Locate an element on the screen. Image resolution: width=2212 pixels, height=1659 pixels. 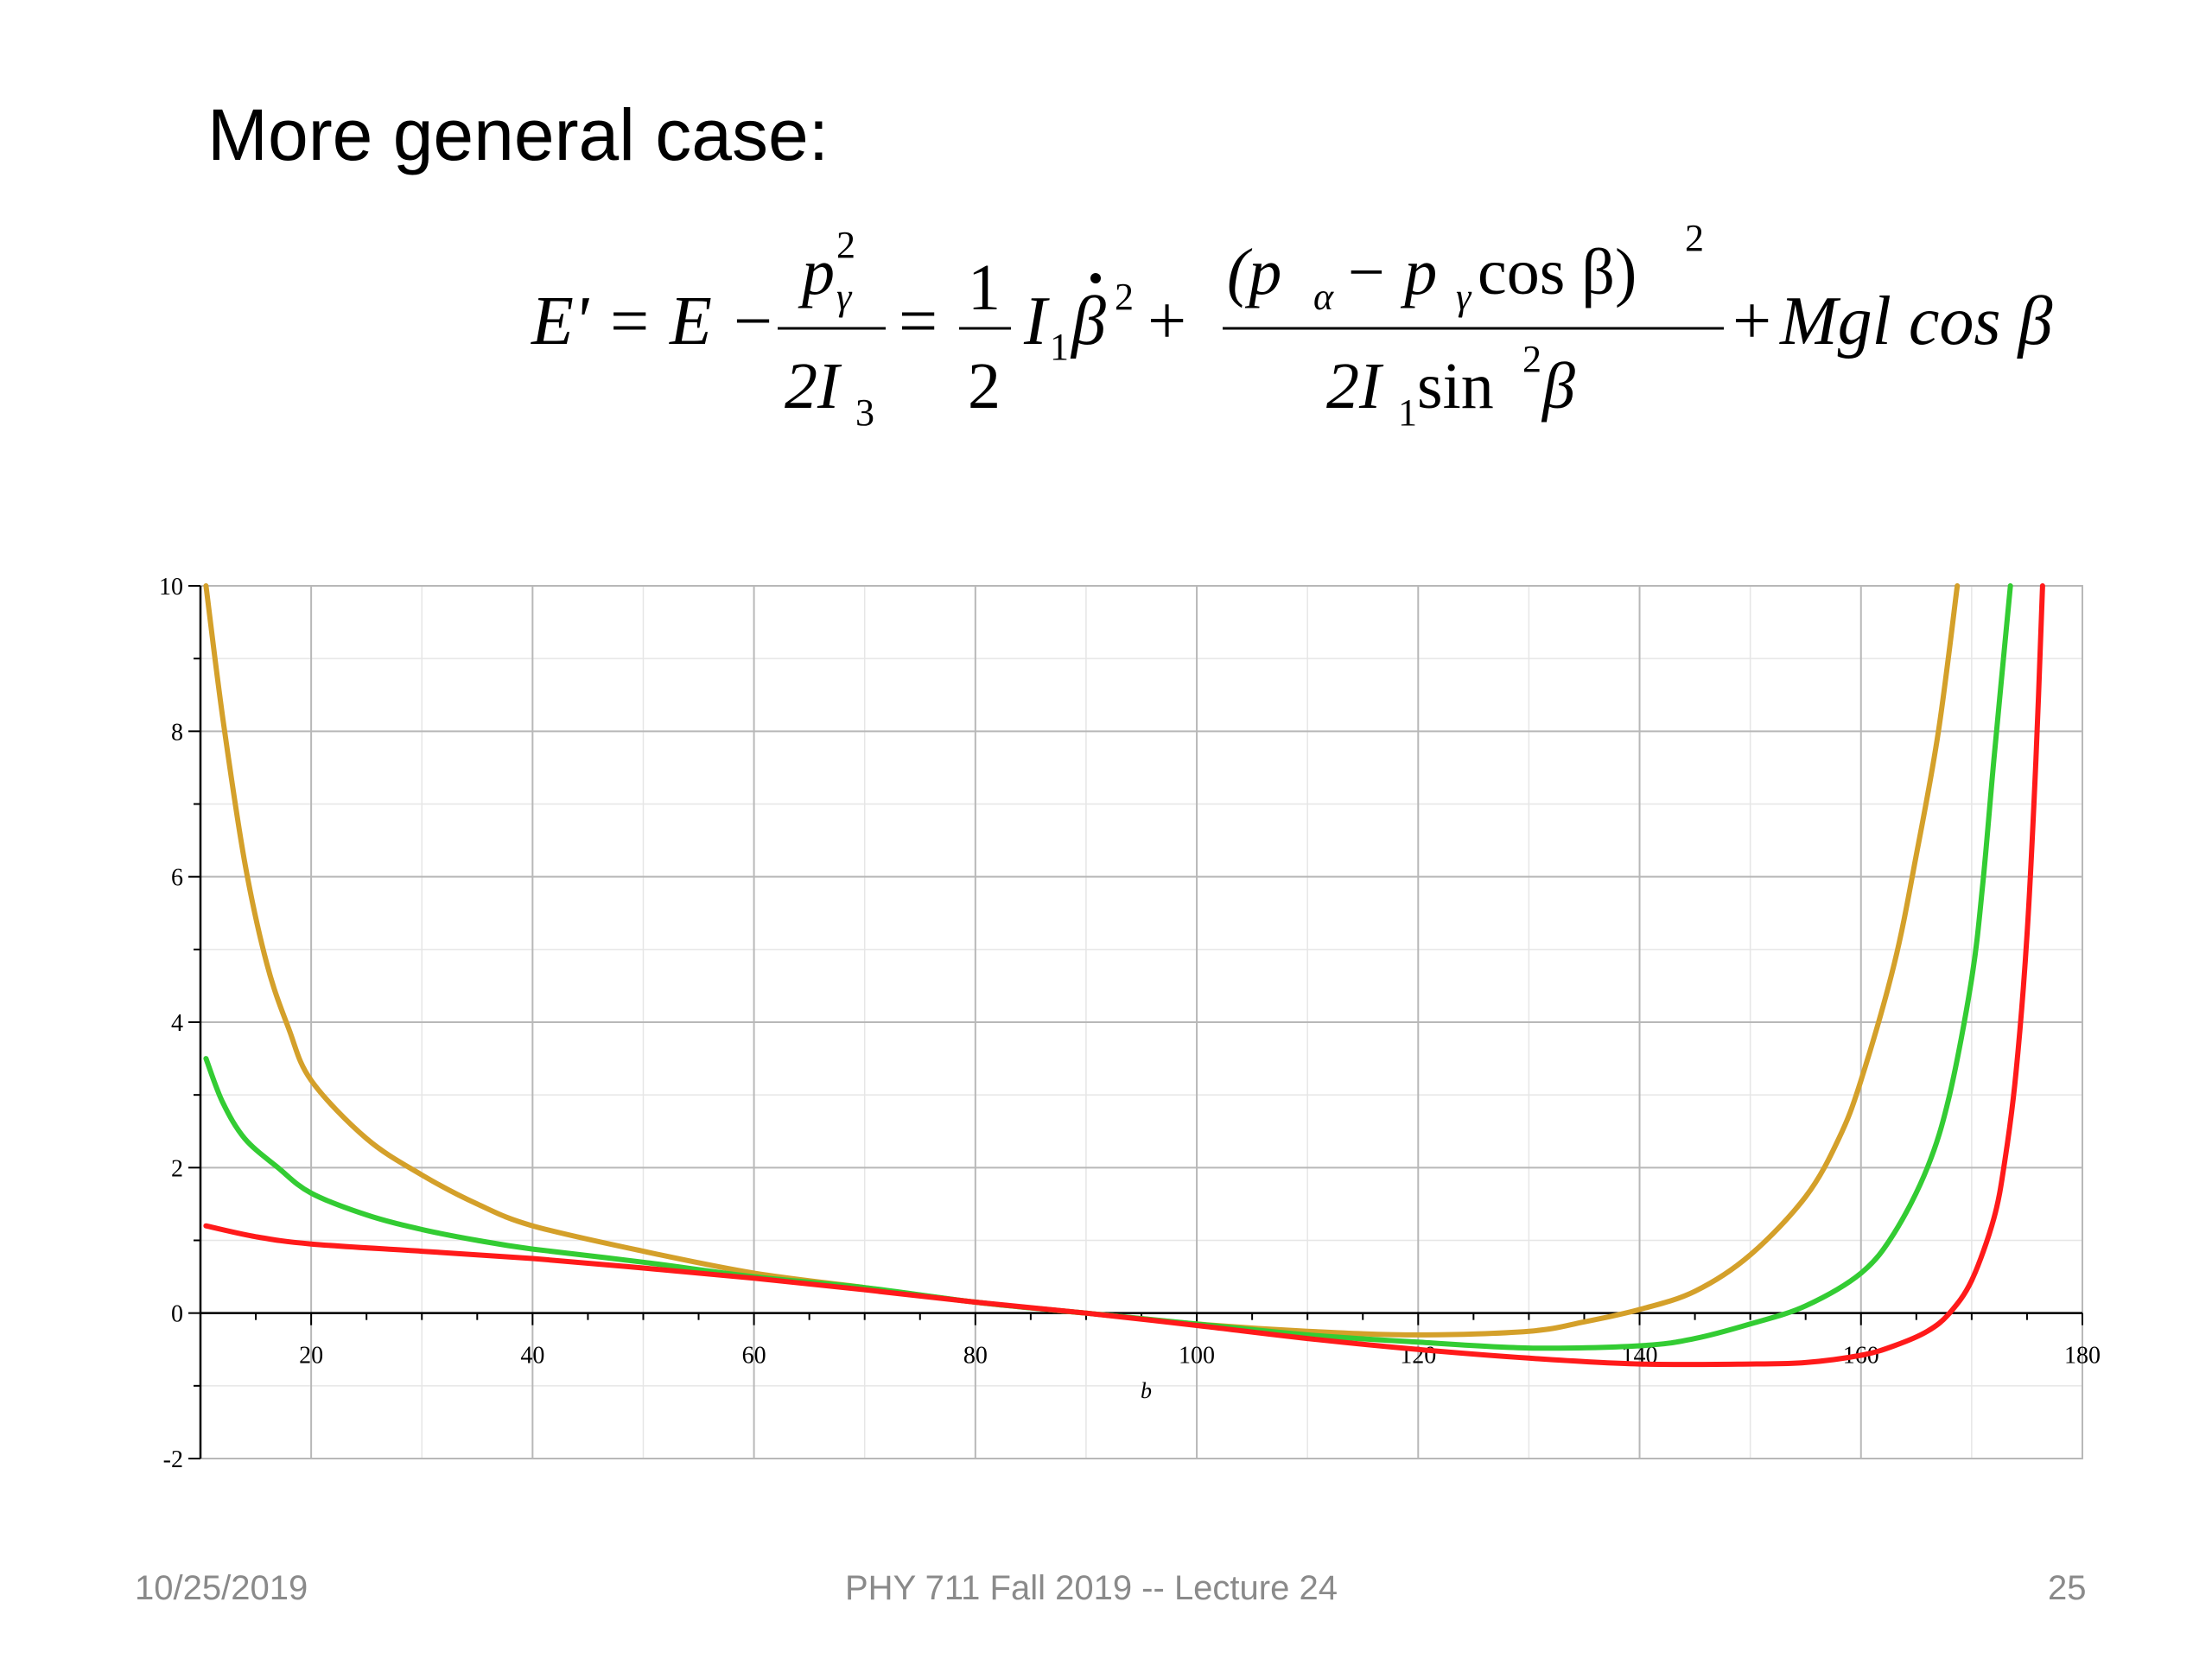
y-tick-label: 0 is located at coordinates (177, 1314).